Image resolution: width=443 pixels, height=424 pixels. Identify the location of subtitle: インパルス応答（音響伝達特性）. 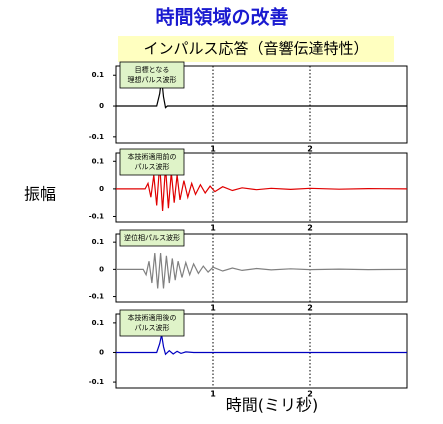
(255, 49).